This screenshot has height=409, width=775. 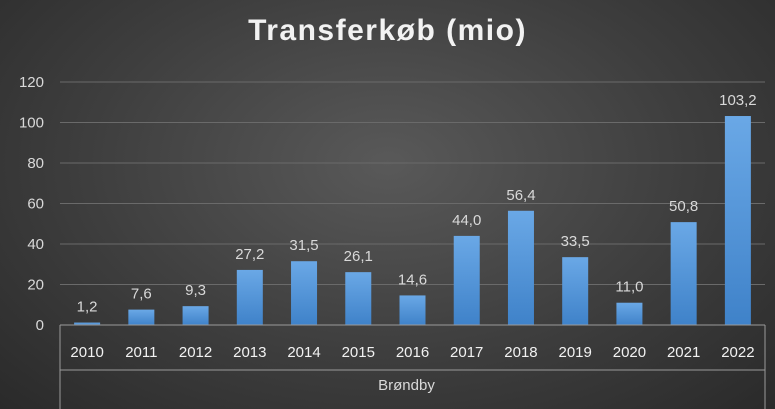 What do you see at coordinates (303, 352) in the screenshot?
I see `x-tick-label: 2014` at bounding box center [303, 352].